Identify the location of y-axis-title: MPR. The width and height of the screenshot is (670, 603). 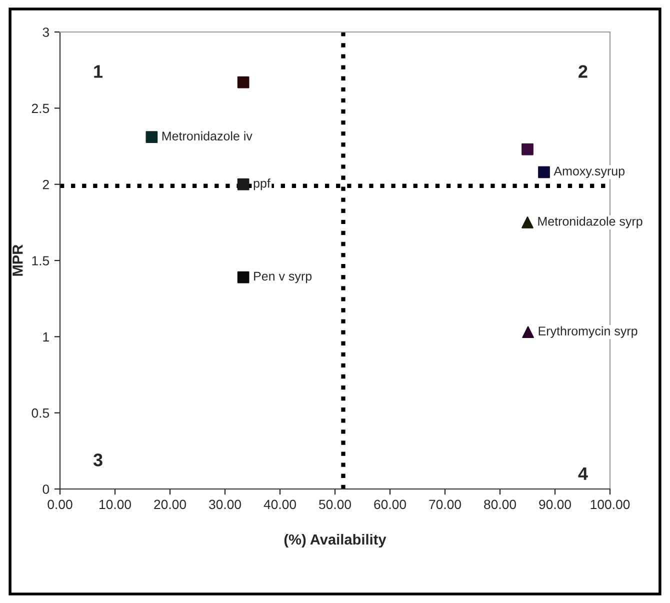
(17, 260).